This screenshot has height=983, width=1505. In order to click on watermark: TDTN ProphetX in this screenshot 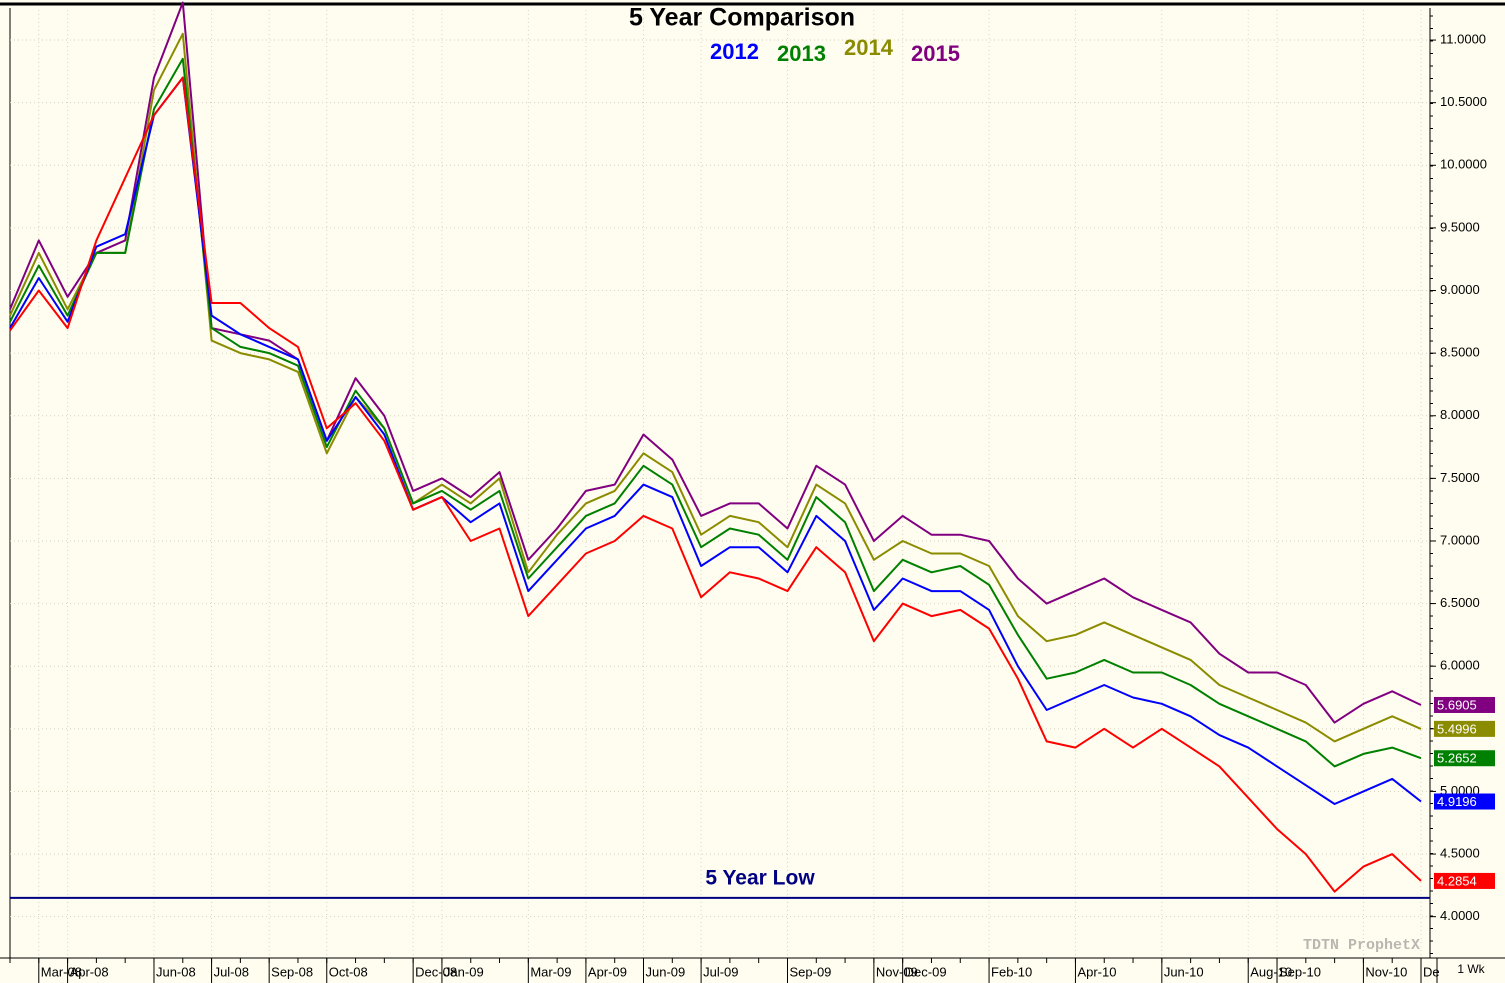, I will do `click(1361, 945)`.